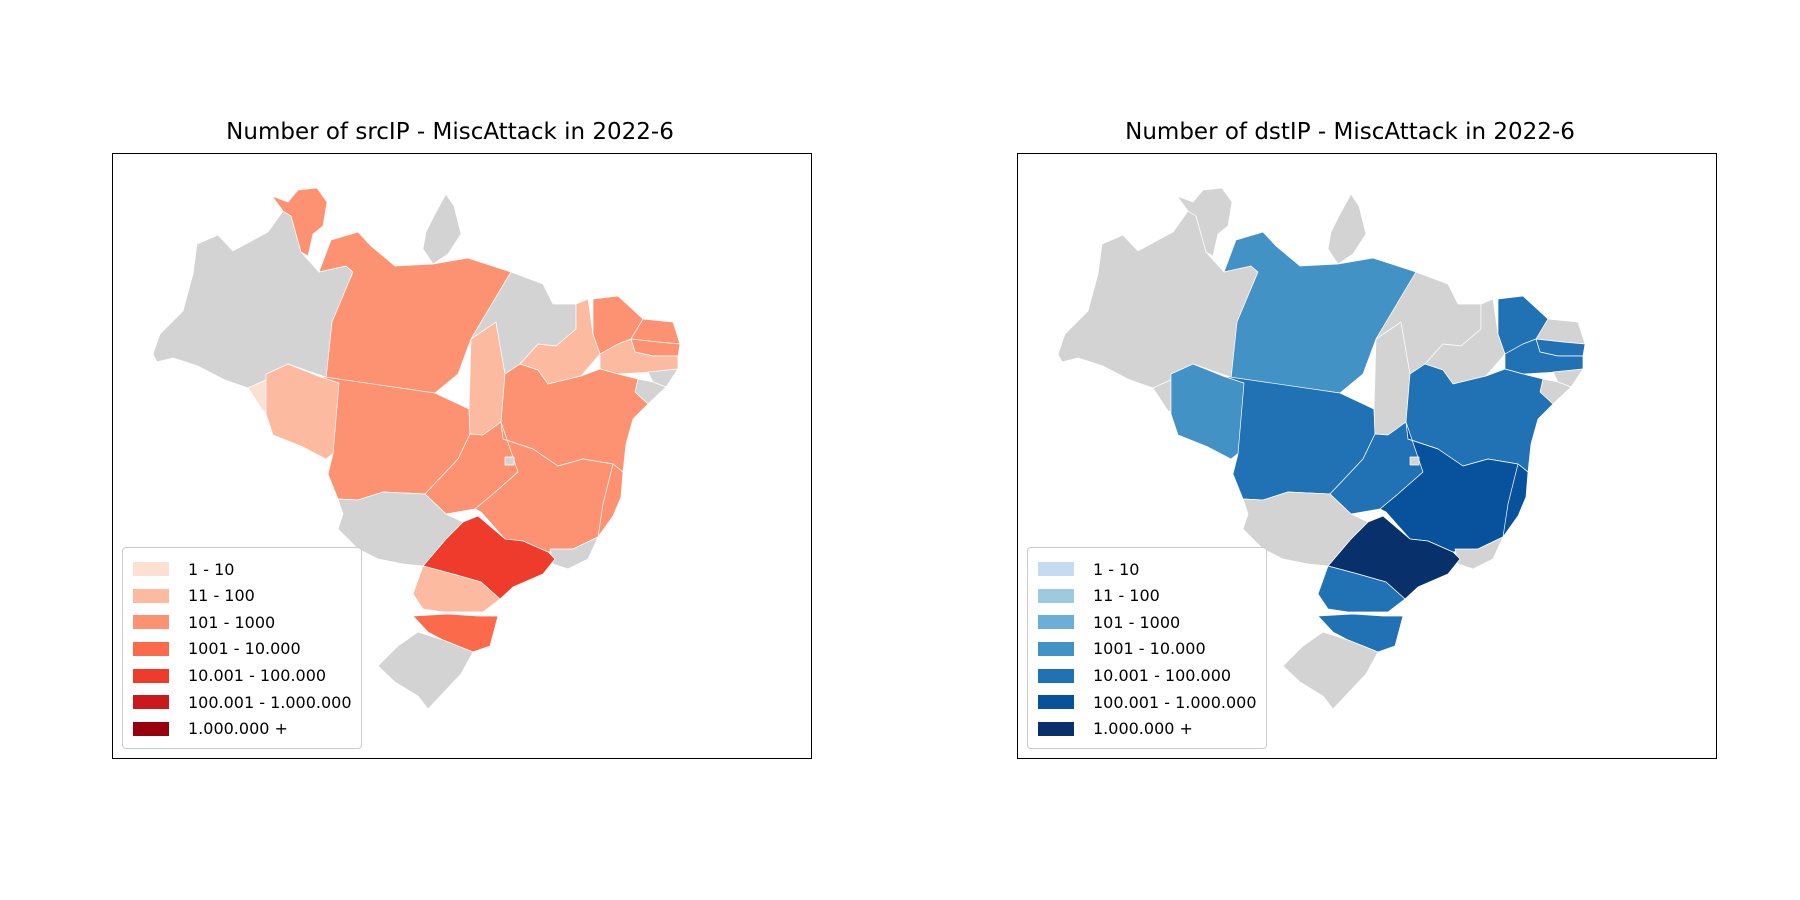  Describe the element at coordinates (450, 132) in the screenshot. I see `map-title: Number of srcIP - MiscAttack in 2022-6` at that location.